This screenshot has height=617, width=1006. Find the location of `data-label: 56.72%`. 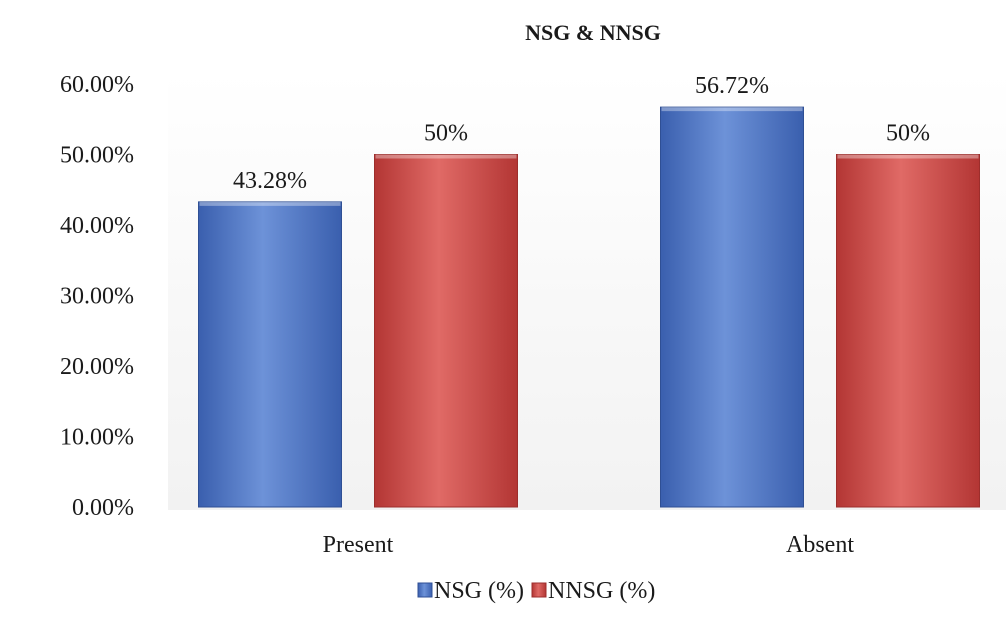

data-label: 56.72% is located at coordinates (732, 86).